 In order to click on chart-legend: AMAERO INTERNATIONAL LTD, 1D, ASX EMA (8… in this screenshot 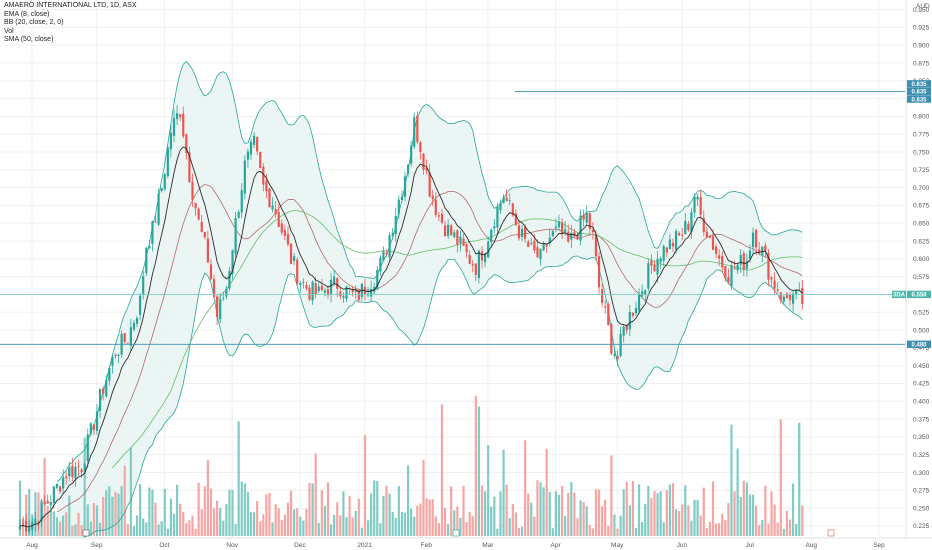, I will do `click(70, 23)`.